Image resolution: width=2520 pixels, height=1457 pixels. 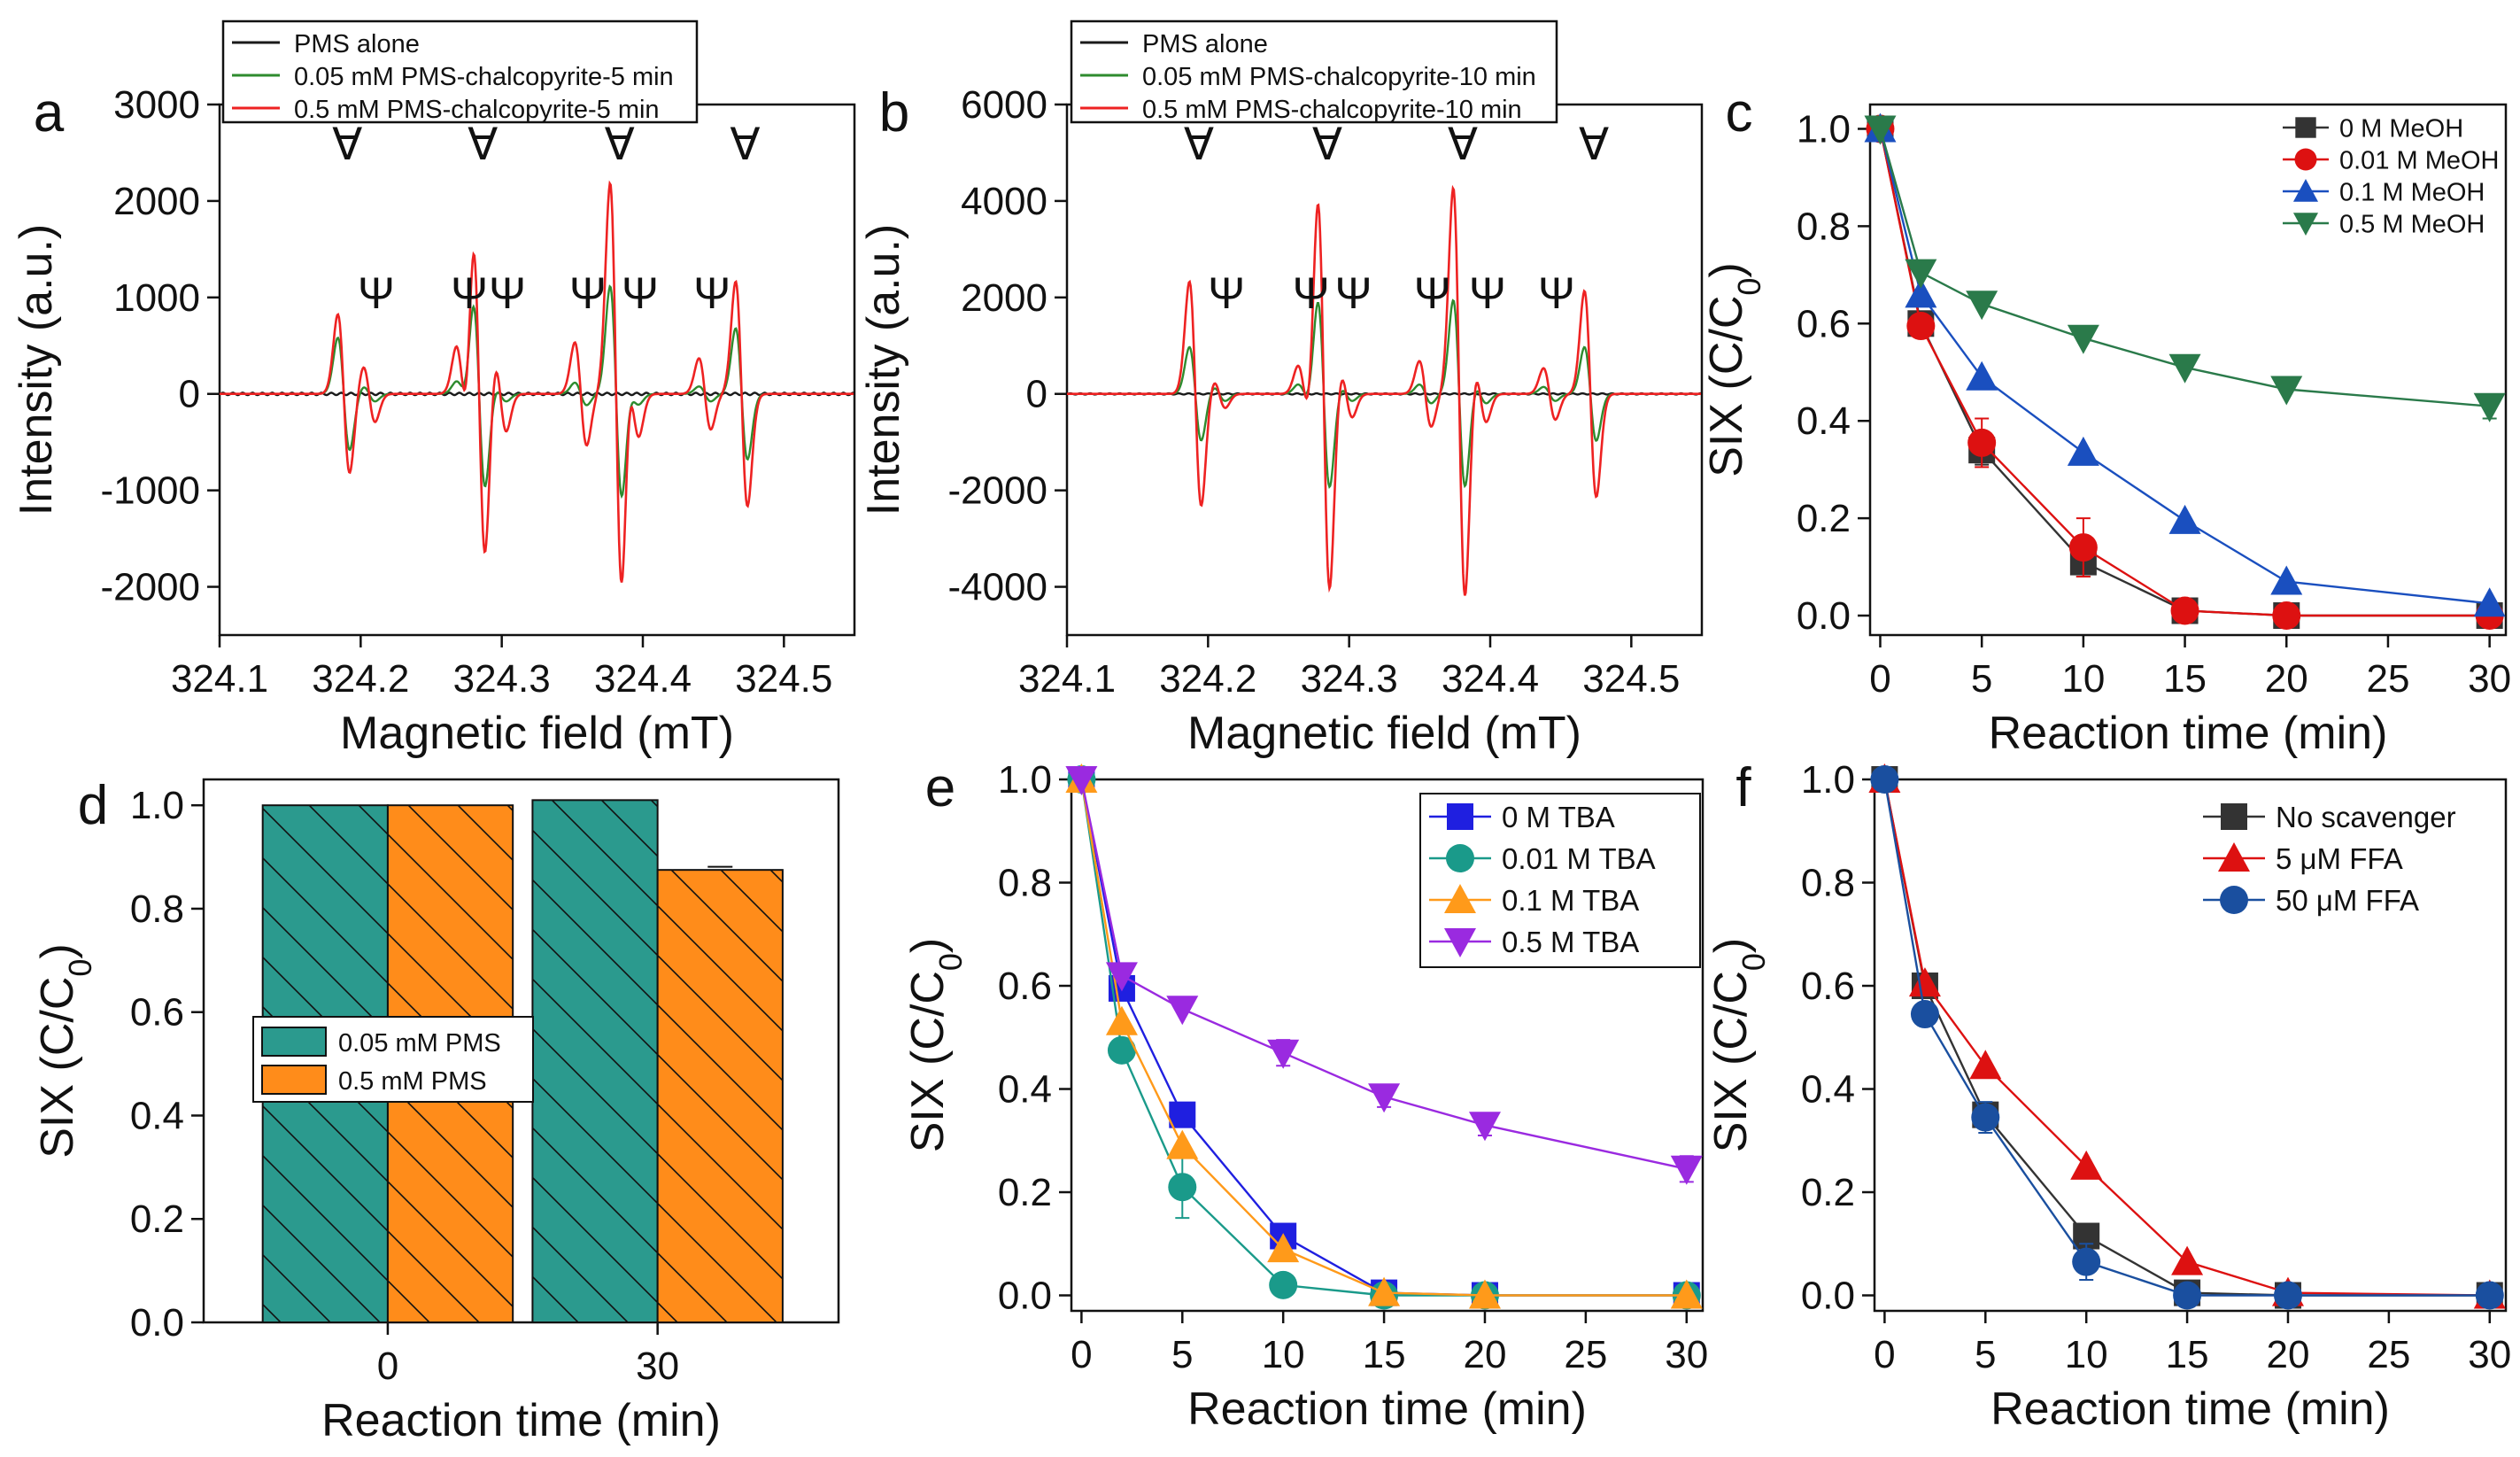 What do you see at coordinates (537, 733) in the screenshot?
I see `x-axis-label: Magnetic field (mT)` at bounding box center [537, 733].